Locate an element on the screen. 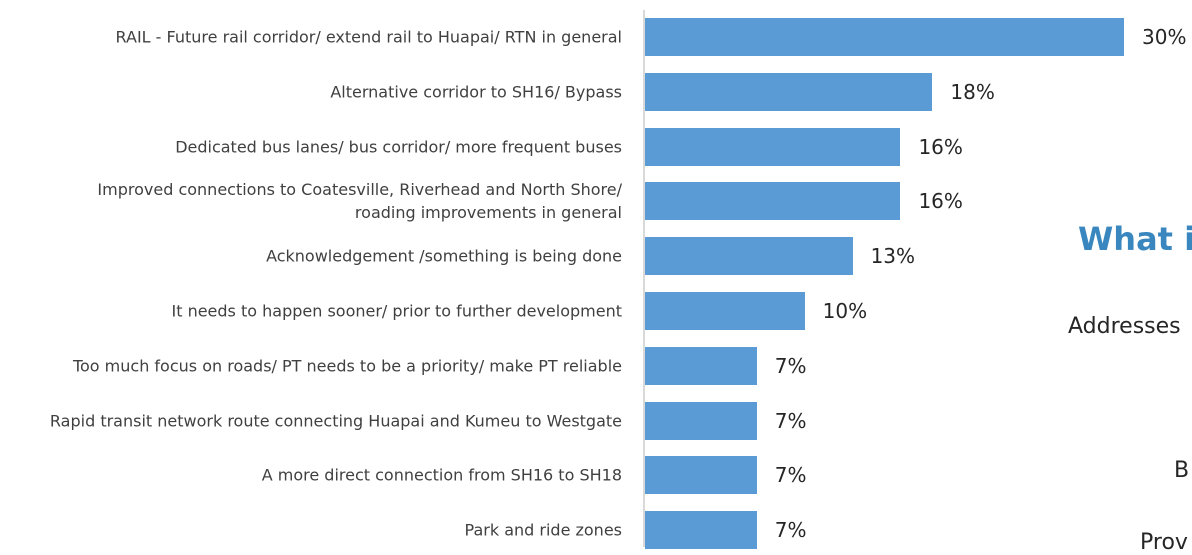 The image size is (1192, 555). text-fragment: Prov is located at coordinates (1164, 542).